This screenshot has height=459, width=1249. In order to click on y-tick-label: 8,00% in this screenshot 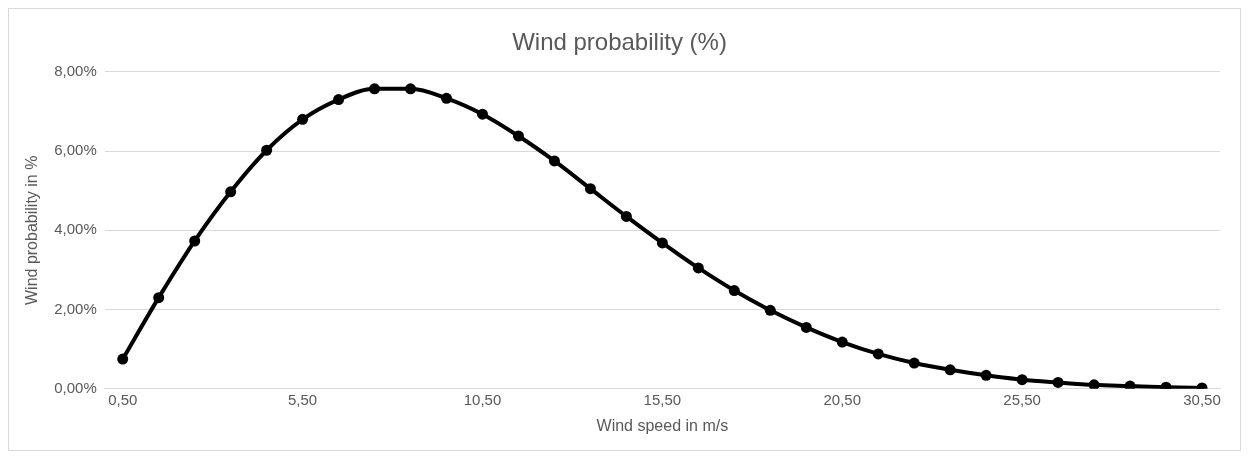, I will do `click(75, 70)`.